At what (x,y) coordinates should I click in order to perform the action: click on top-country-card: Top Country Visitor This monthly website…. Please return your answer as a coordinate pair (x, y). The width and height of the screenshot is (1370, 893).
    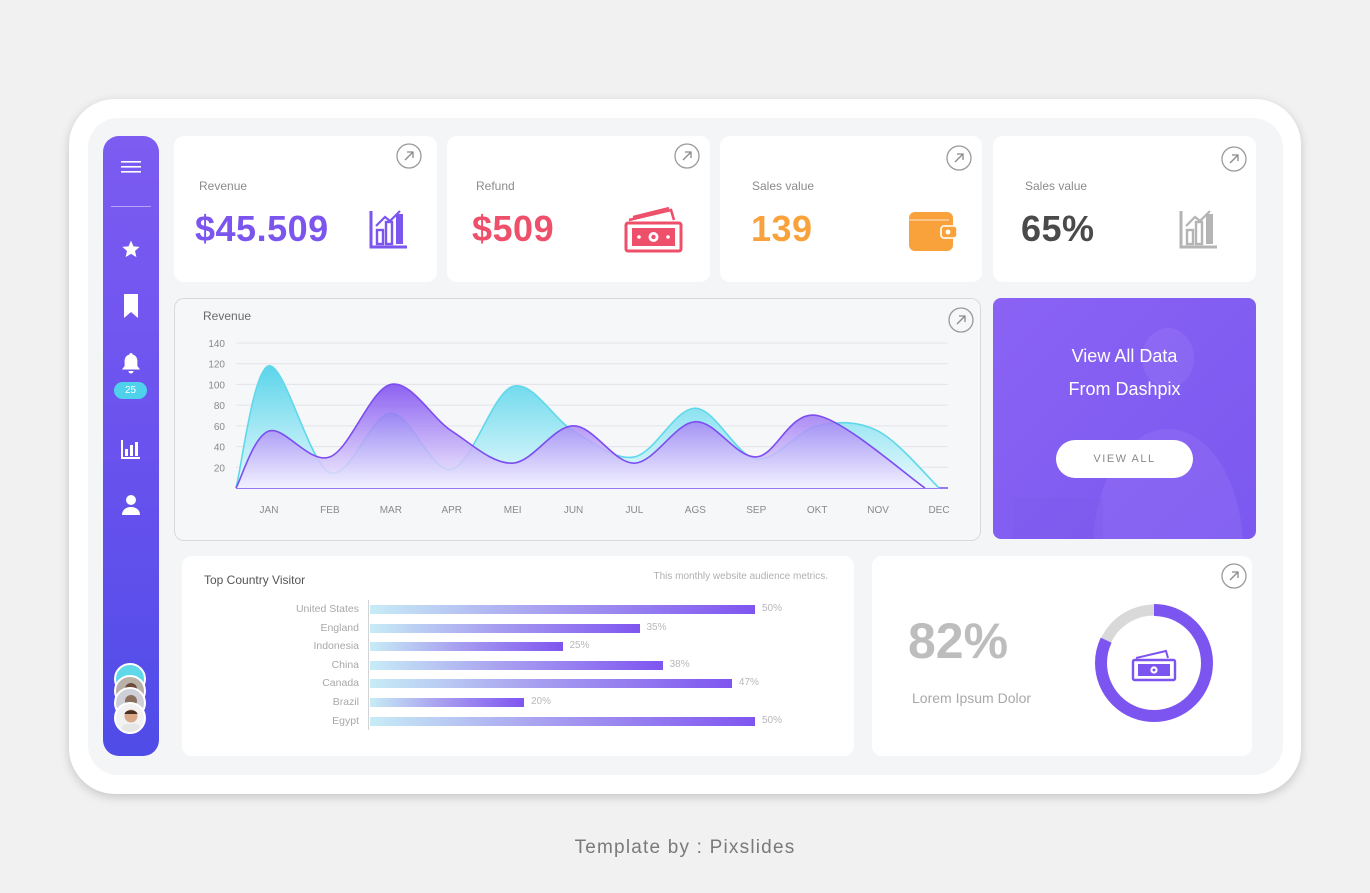
    Looking at the image, I should click on (518, 656).